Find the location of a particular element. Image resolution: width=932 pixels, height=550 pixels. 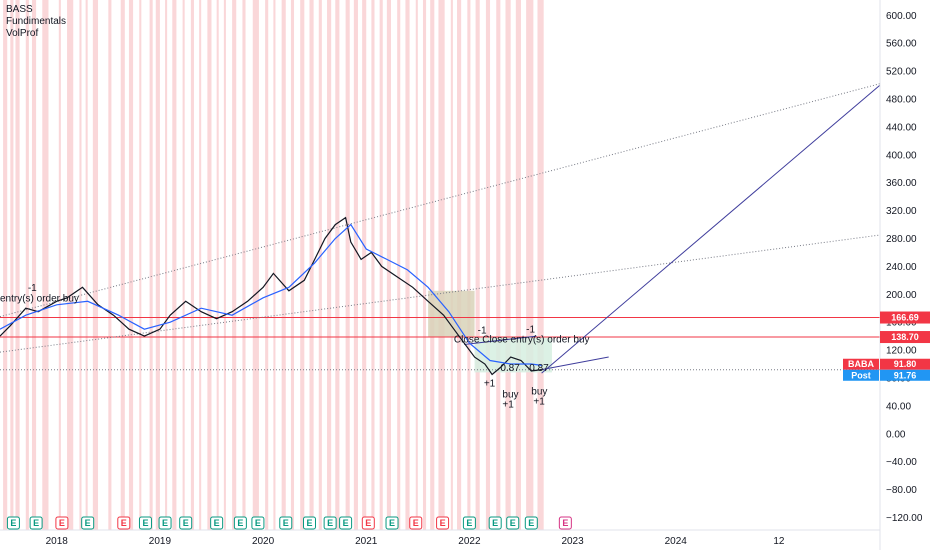

legend-fundimentals: Fundimentals is located at coordinates (36, 21).